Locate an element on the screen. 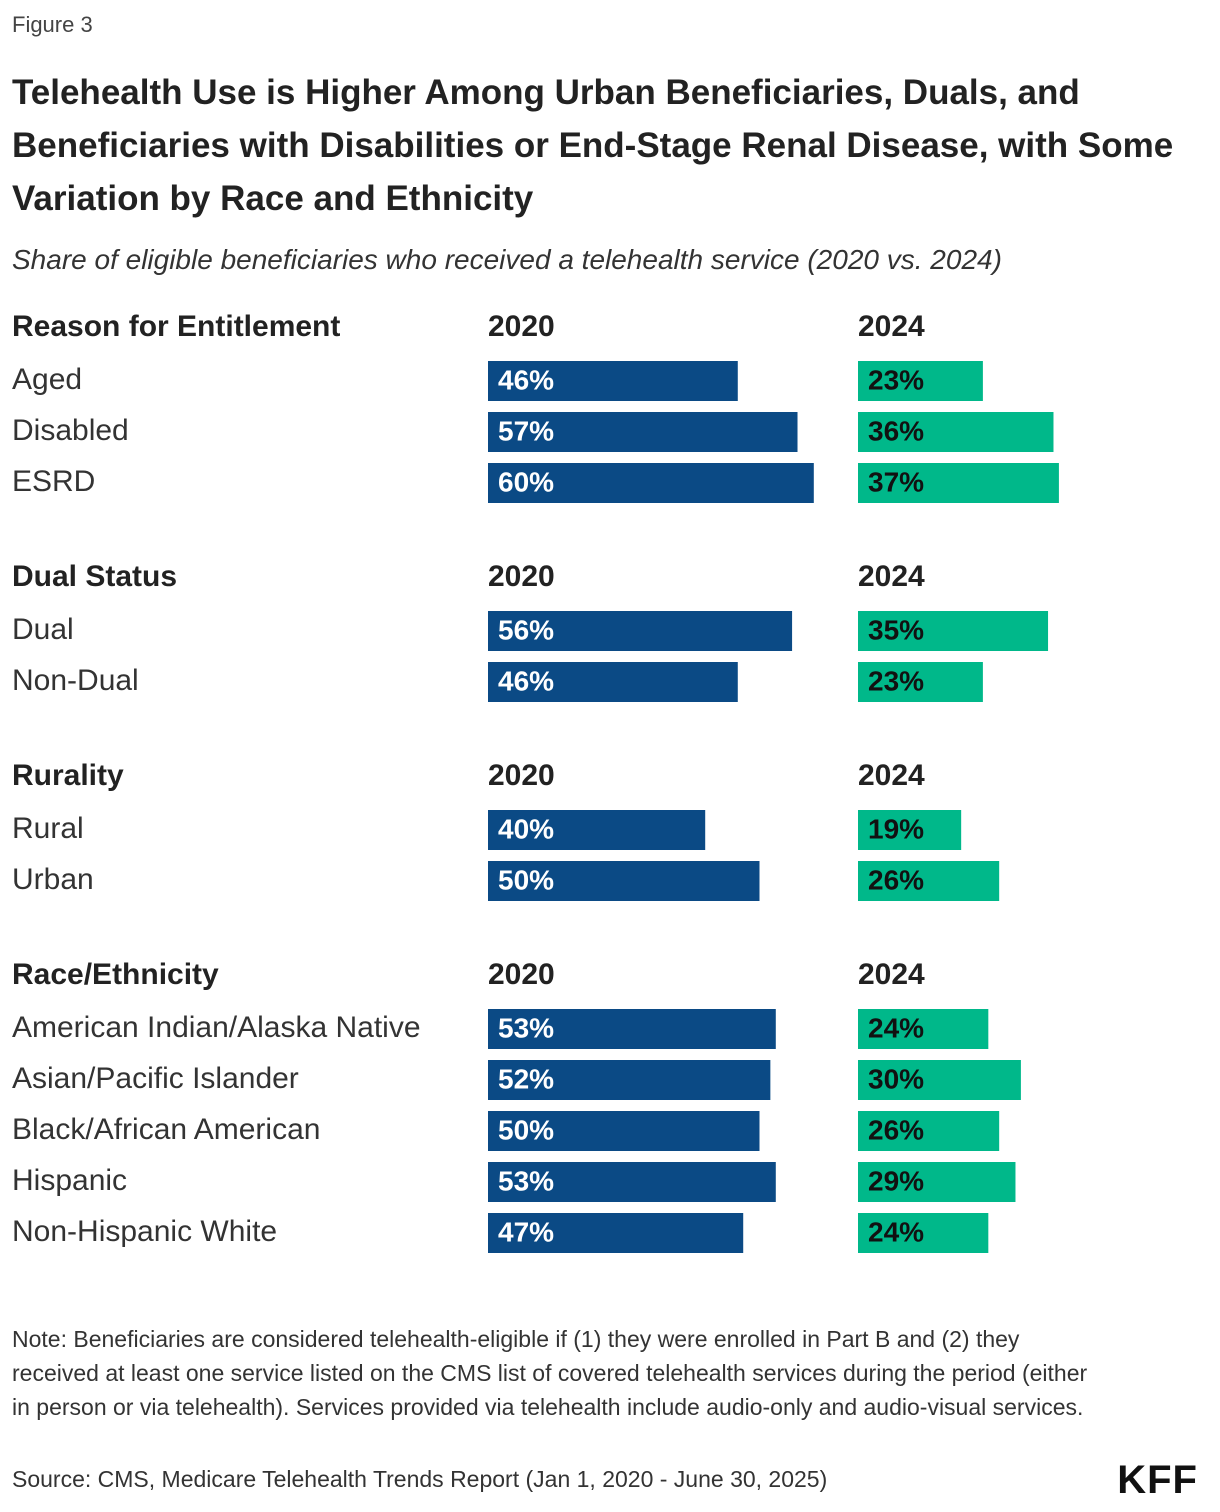  row-label: Asian/Pacific Islander is located at coordinates (155, 1078).